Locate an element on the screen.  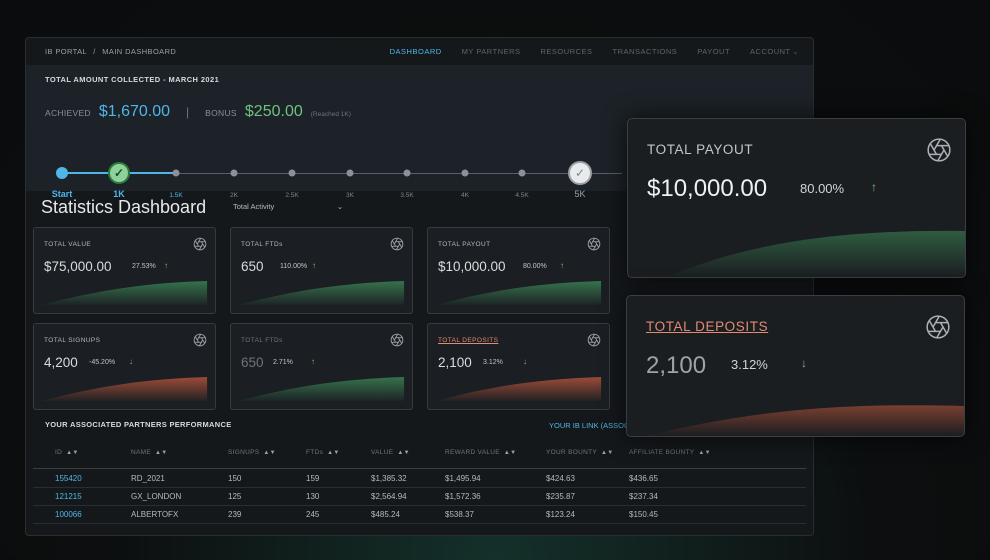
column-header: NAME ▲▼ is located at coordinates (149, 452).